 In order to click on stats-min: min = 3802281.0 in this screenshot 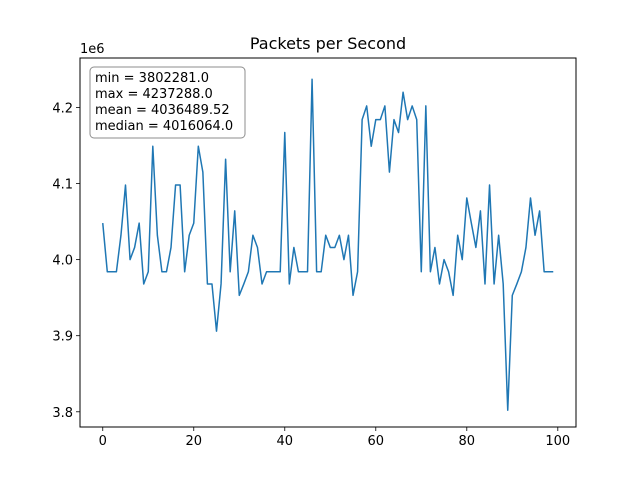, I will do `click(152, 78)`.